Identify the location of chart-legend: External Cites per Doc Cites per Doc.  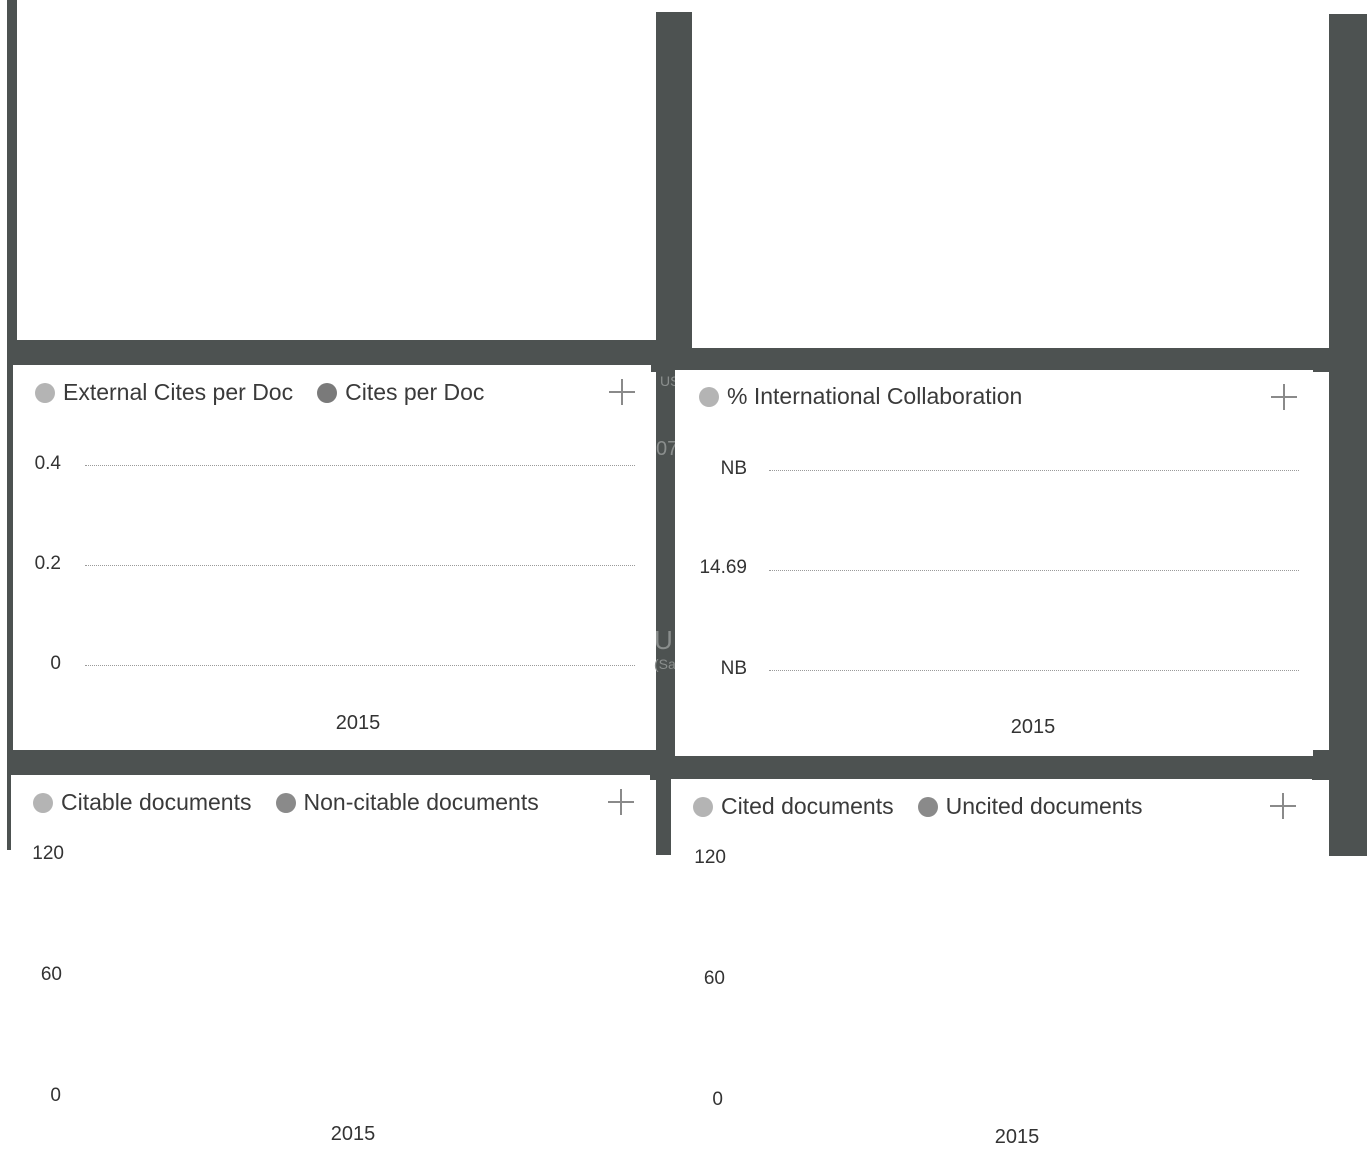
(259, 392).